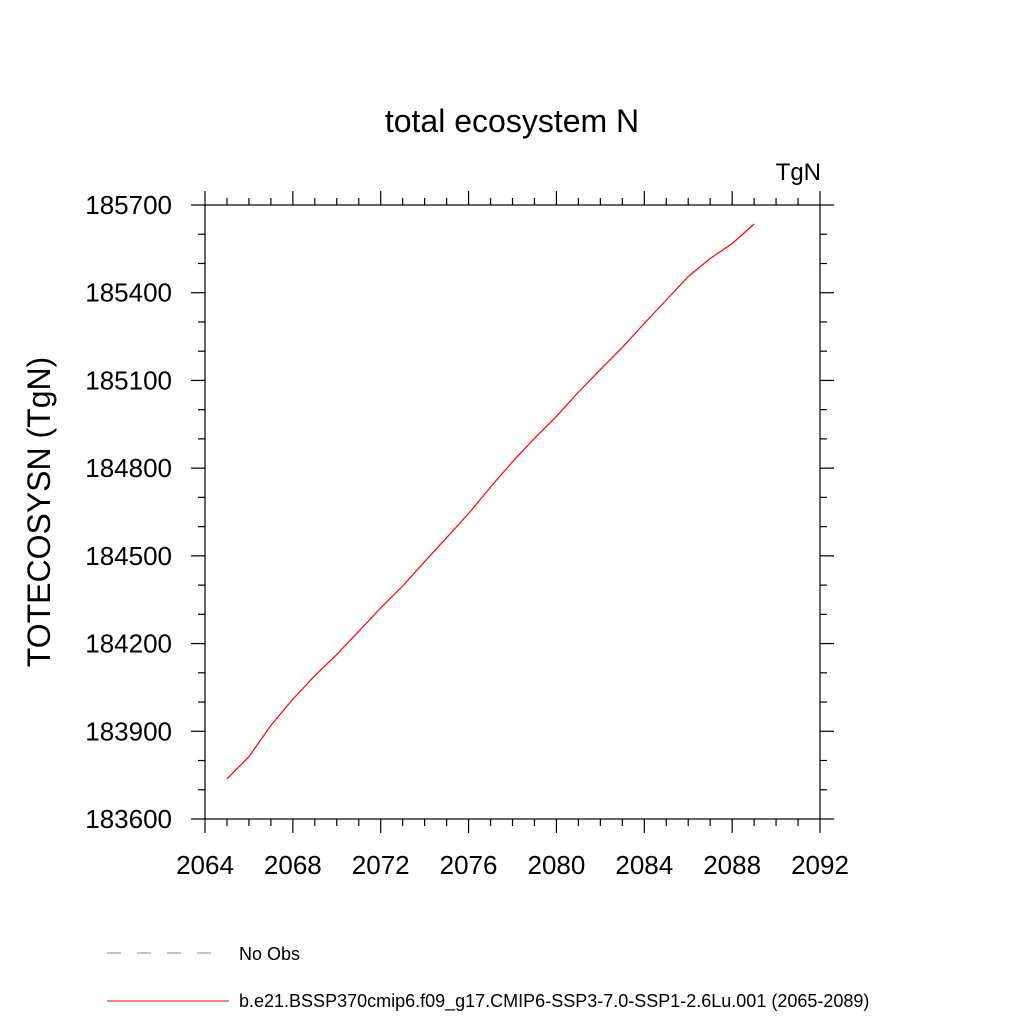  I want to click on x-tick-label: 2080, so click(557, 865).